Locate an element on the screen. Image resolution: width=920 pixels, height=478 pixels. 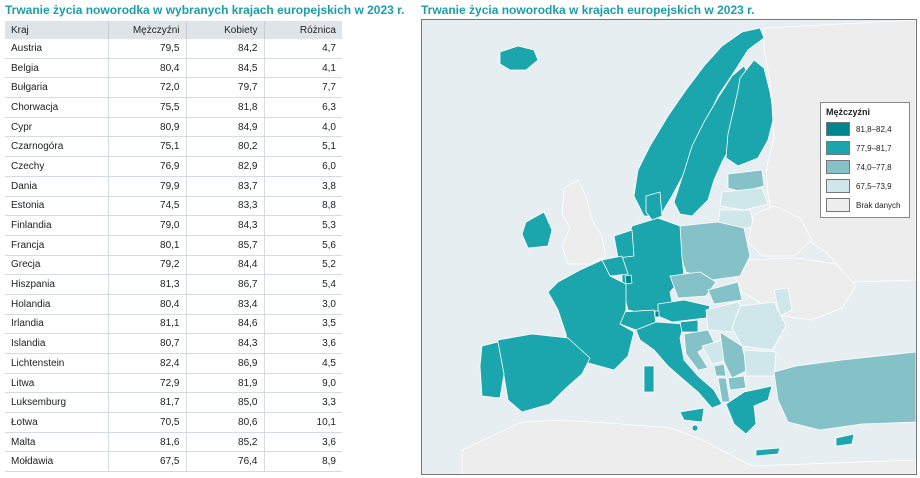
table-row: Cypr 80,9 84,9 4,0 is located at coordinates (173, 127).